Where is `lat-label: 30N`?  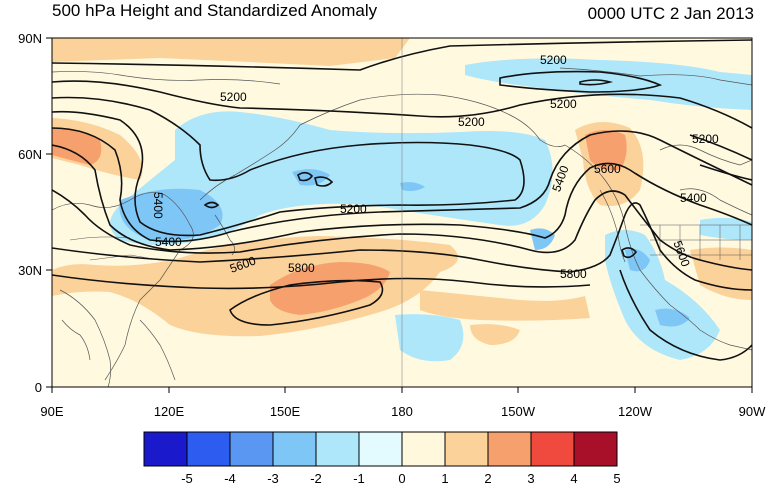
lat-label: 30N is located at coordinates (30, 270).